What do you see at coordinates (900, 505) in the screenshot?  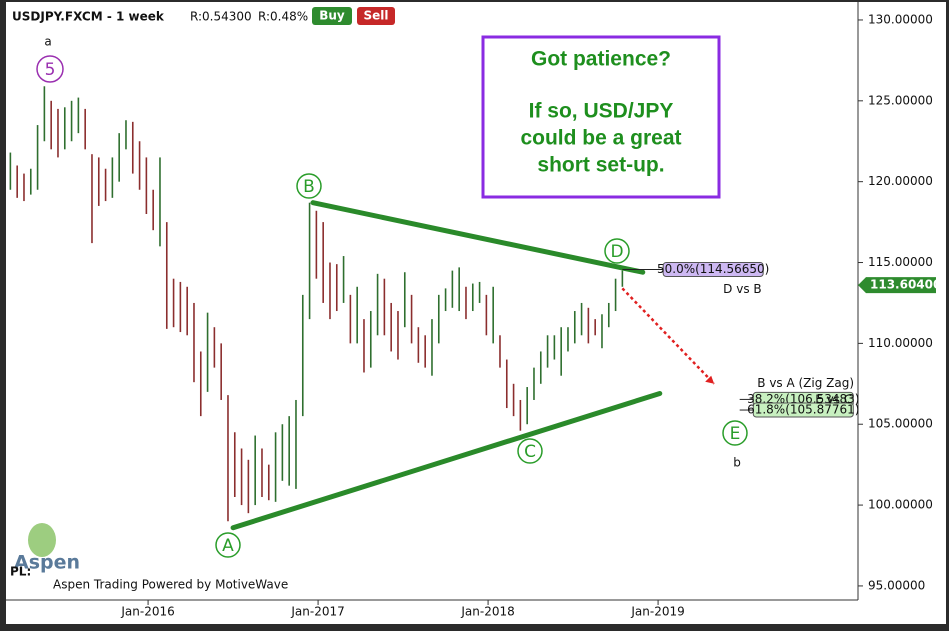 I see `y-tick-label: 100.00000` at bounding box center [900, 505].